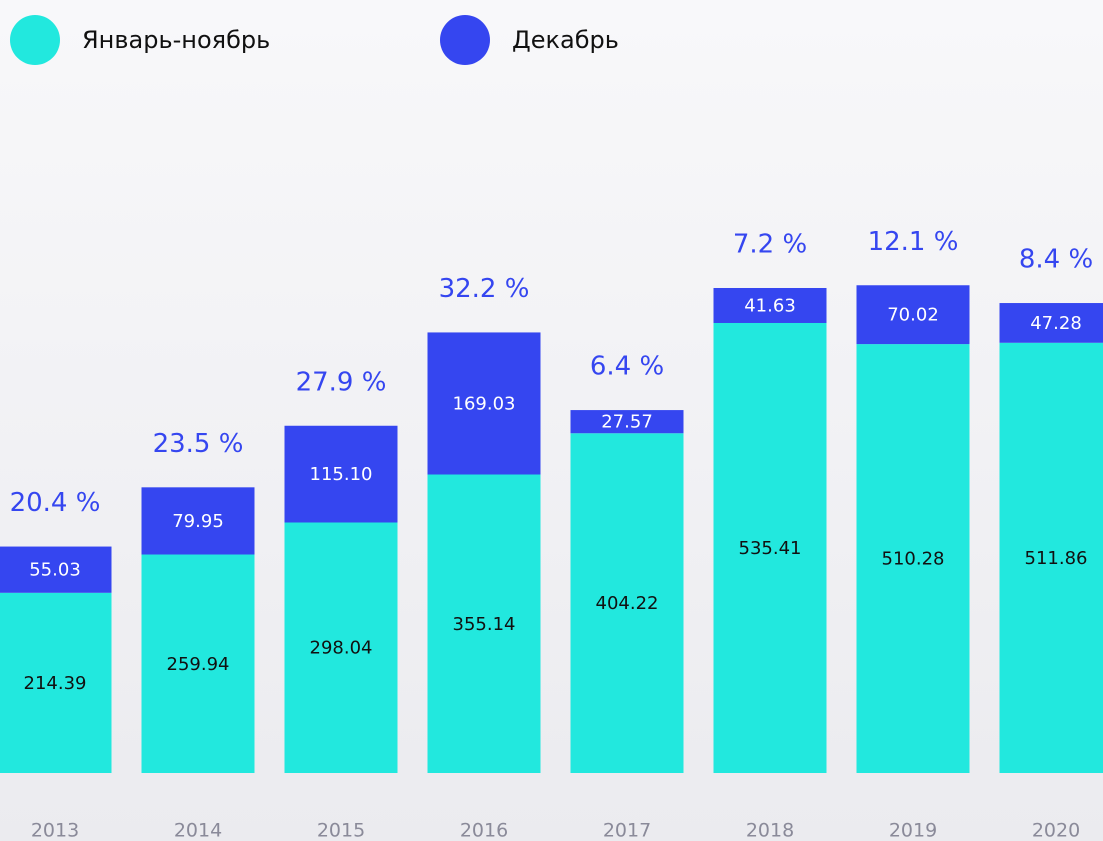 Image resolution: width=1103 pixels, height=841 pixels. Describe the element at coordinates (770, 830) in the screenshot. I see `x-tick-label: 2018` at that location.